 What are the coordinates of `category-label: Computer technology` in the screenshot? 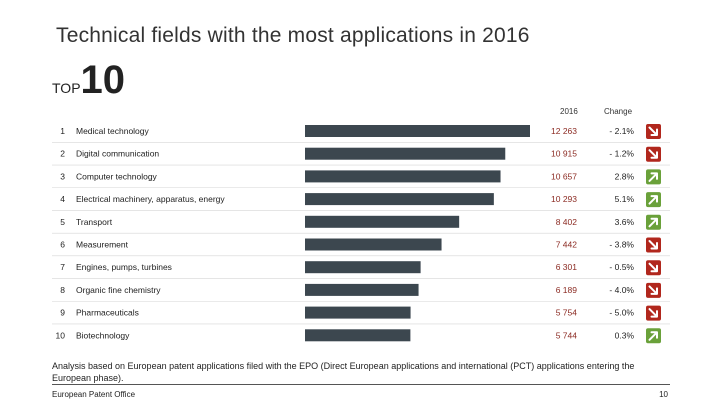 It's located at (117, 176).